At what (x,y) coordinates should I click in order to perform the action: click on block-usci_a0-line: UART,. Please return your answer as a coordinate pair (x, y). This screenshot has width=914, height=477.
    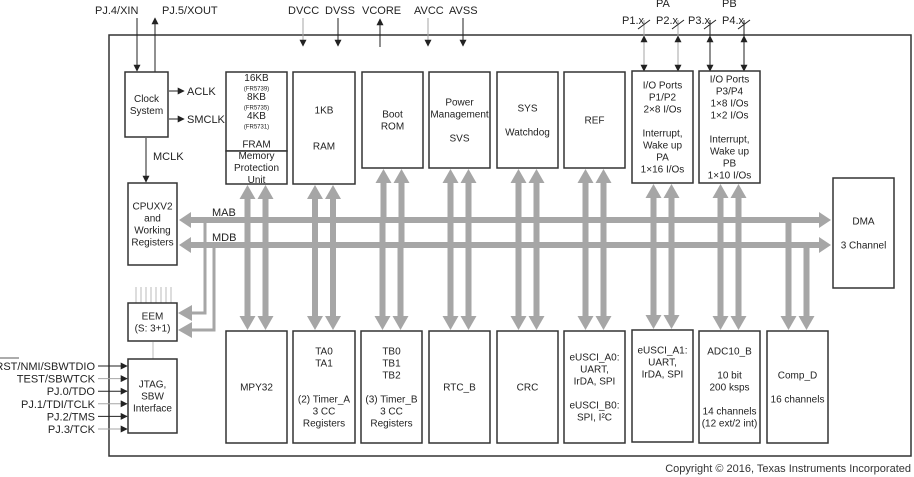
    Looking at the image, I should click on (594, 370).